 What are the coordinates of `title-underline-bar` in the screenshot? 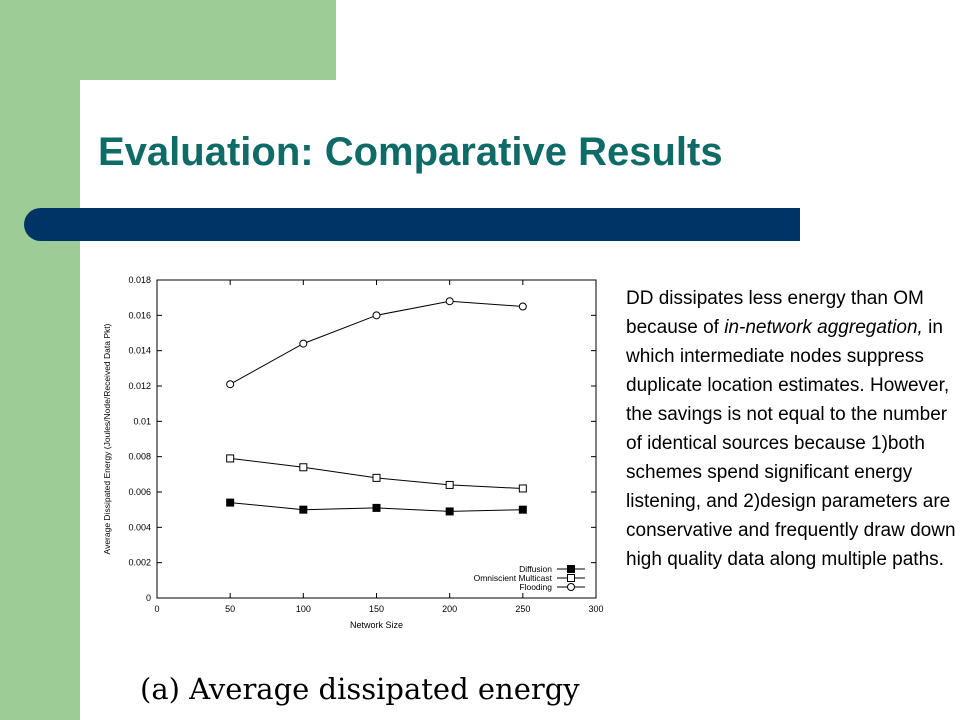 It's located at (412, 224).